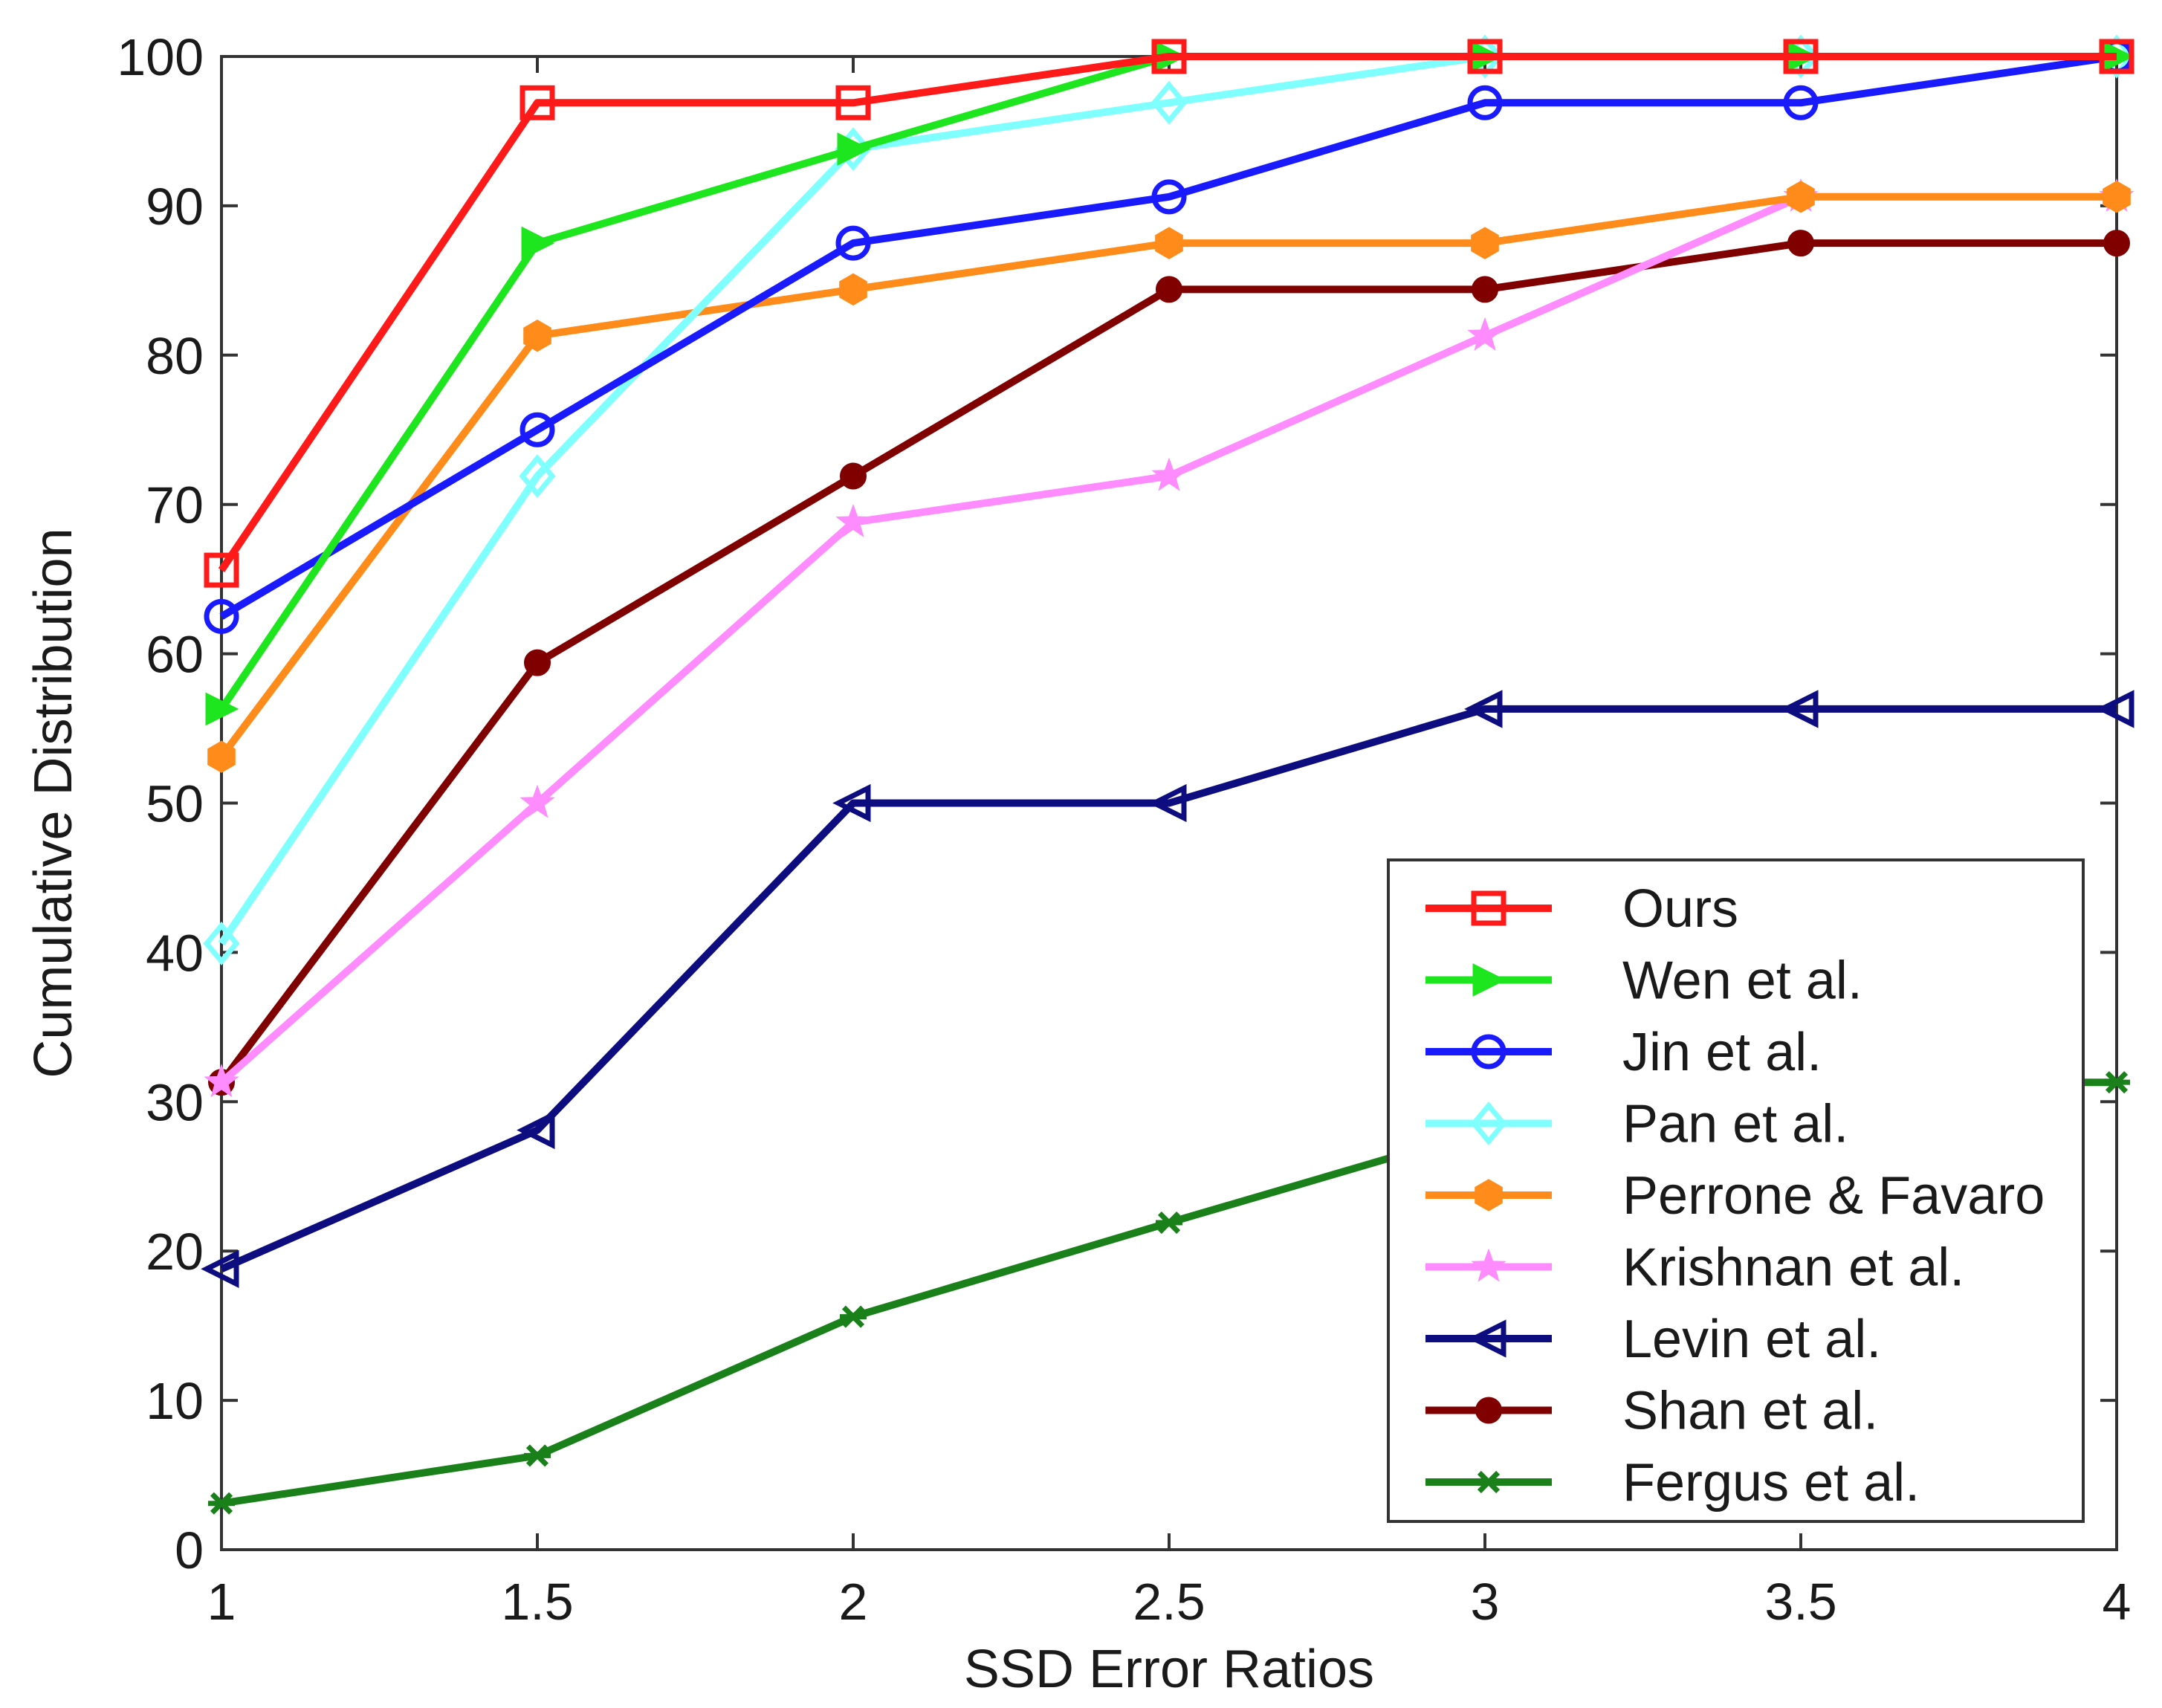 Image resolution: width=2162 pixels, height=1708 pixels. I want to click on legend-label: Wen et al., so click(1742, 981).